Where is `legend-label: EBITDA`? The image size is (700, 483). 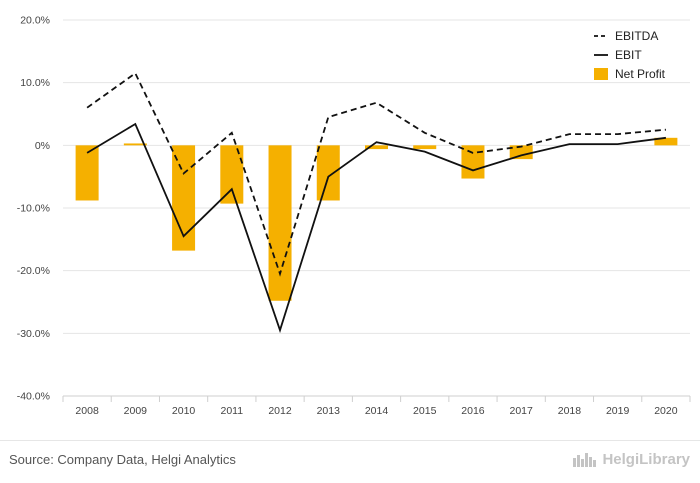 legend-label: EBITDA is located at coordinates (636, 36).